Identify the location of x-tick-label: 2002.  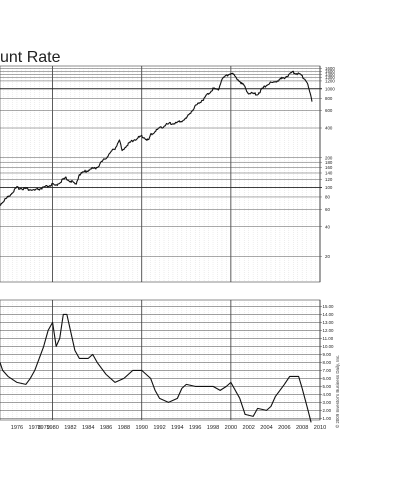
(248, 428).